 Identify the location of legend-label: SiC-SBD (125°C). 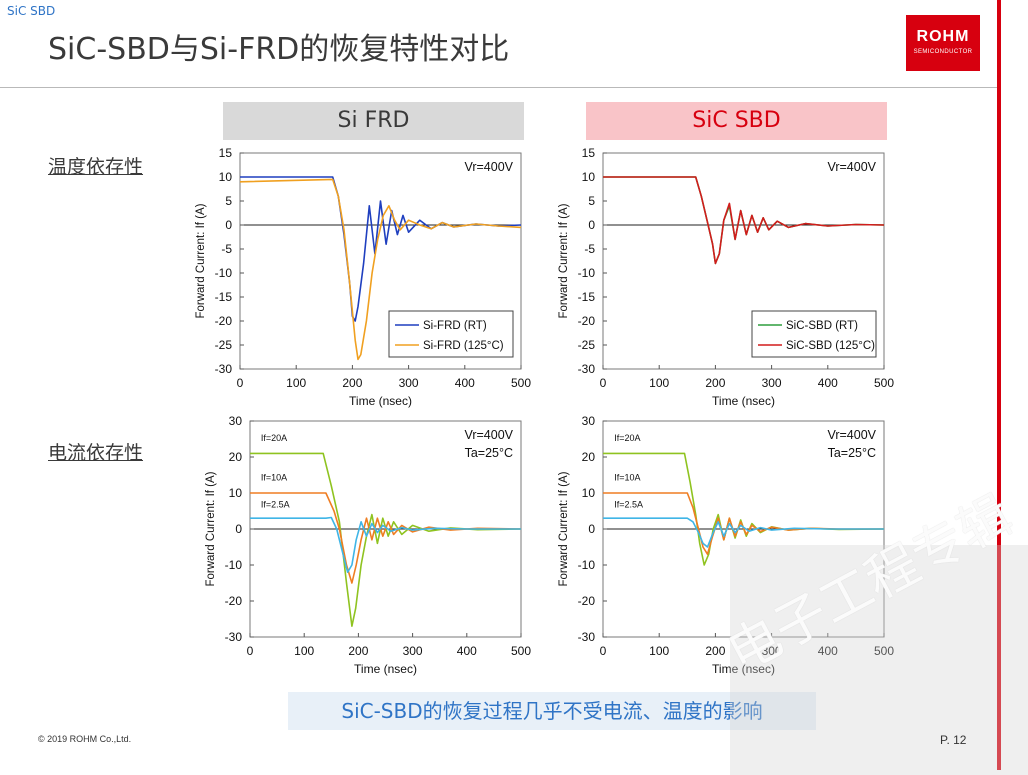
(830, 346).